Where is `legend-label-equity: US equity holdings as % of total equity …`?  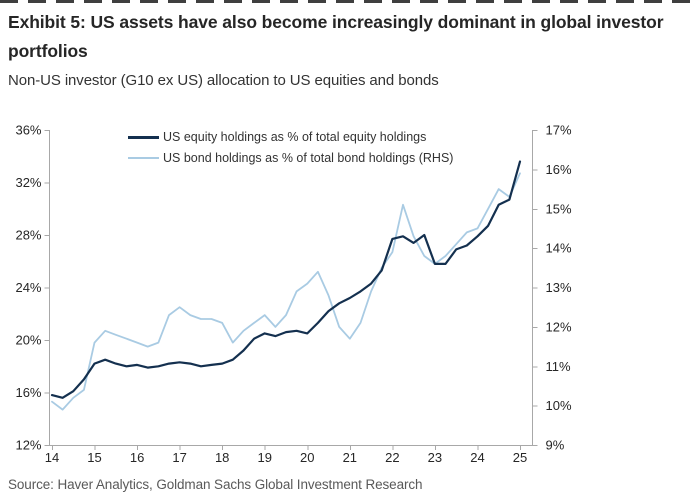
legend-label-equity: US equity holdings as % of total equity … is located at coordinates (295, 137).